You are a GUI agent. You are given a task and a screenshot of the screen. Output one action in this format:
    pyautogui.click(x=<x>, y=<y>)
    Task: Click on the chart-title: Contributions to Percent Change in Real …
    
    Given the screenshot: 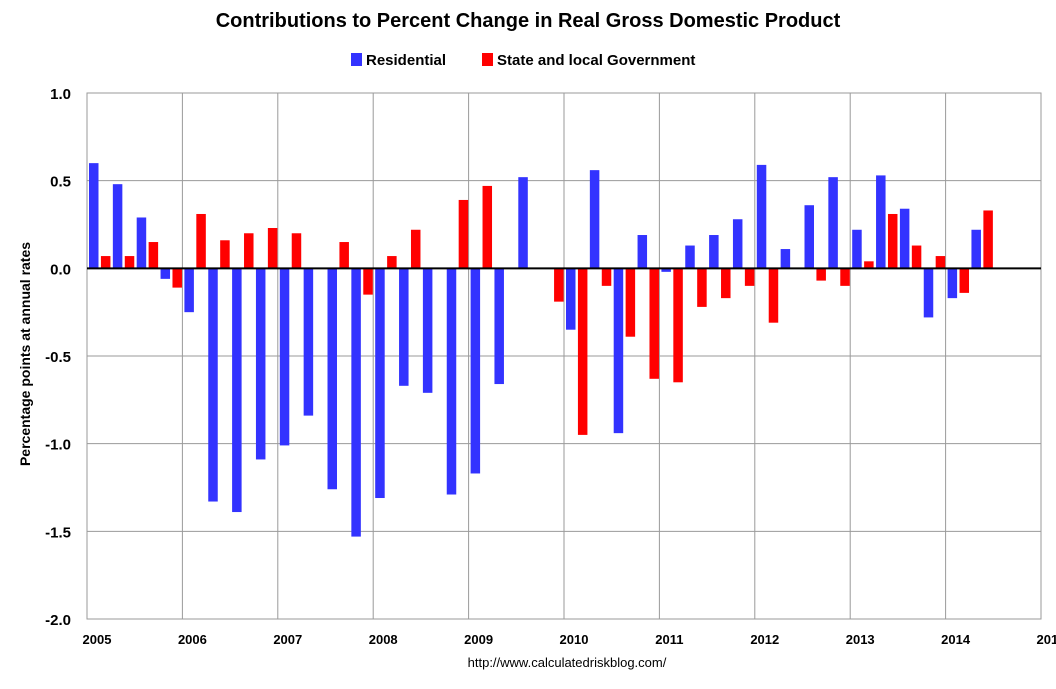 What is the action you would take?
    pyautogui.click(x=528, y=21)
    